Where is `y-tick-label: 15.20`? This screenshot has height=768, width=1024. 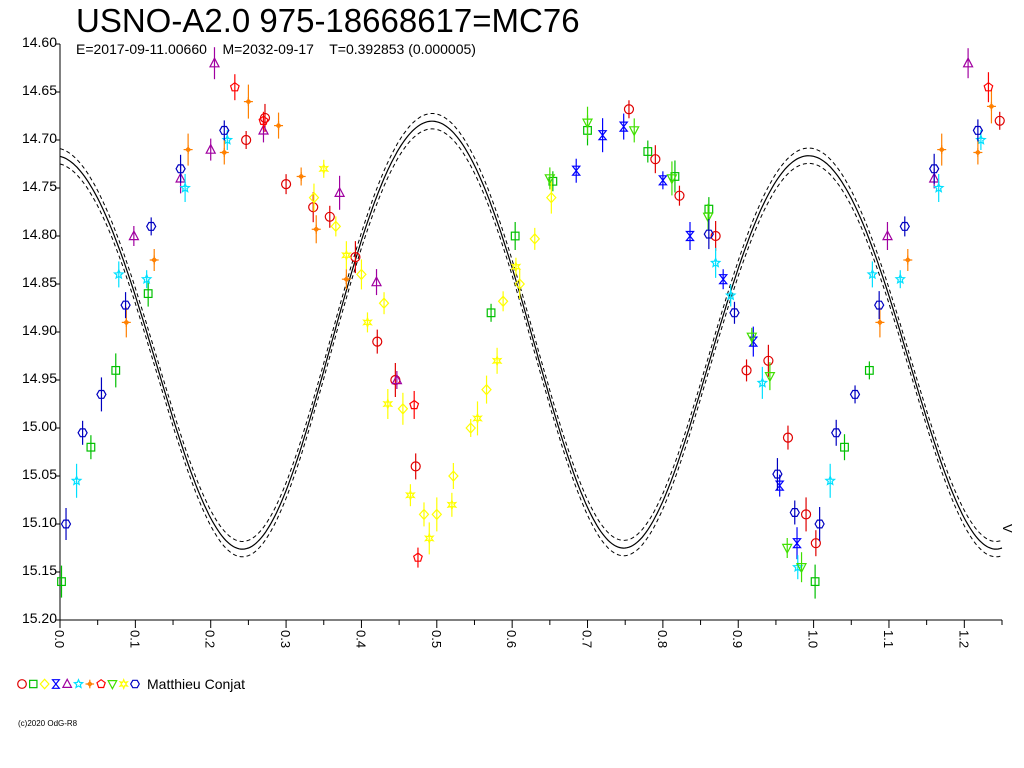
y-tick-label: 15.20 is located at coordinates (39, 618).